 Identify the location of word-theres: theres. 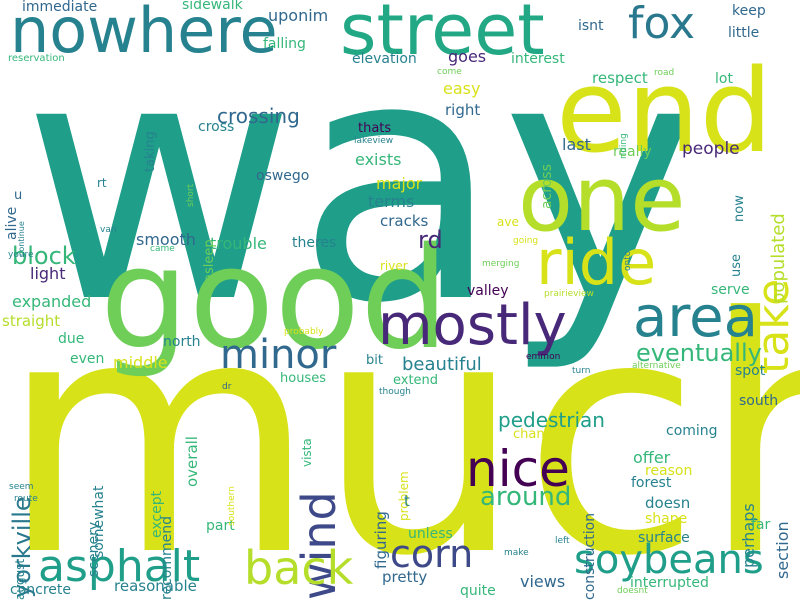
(314, 243).